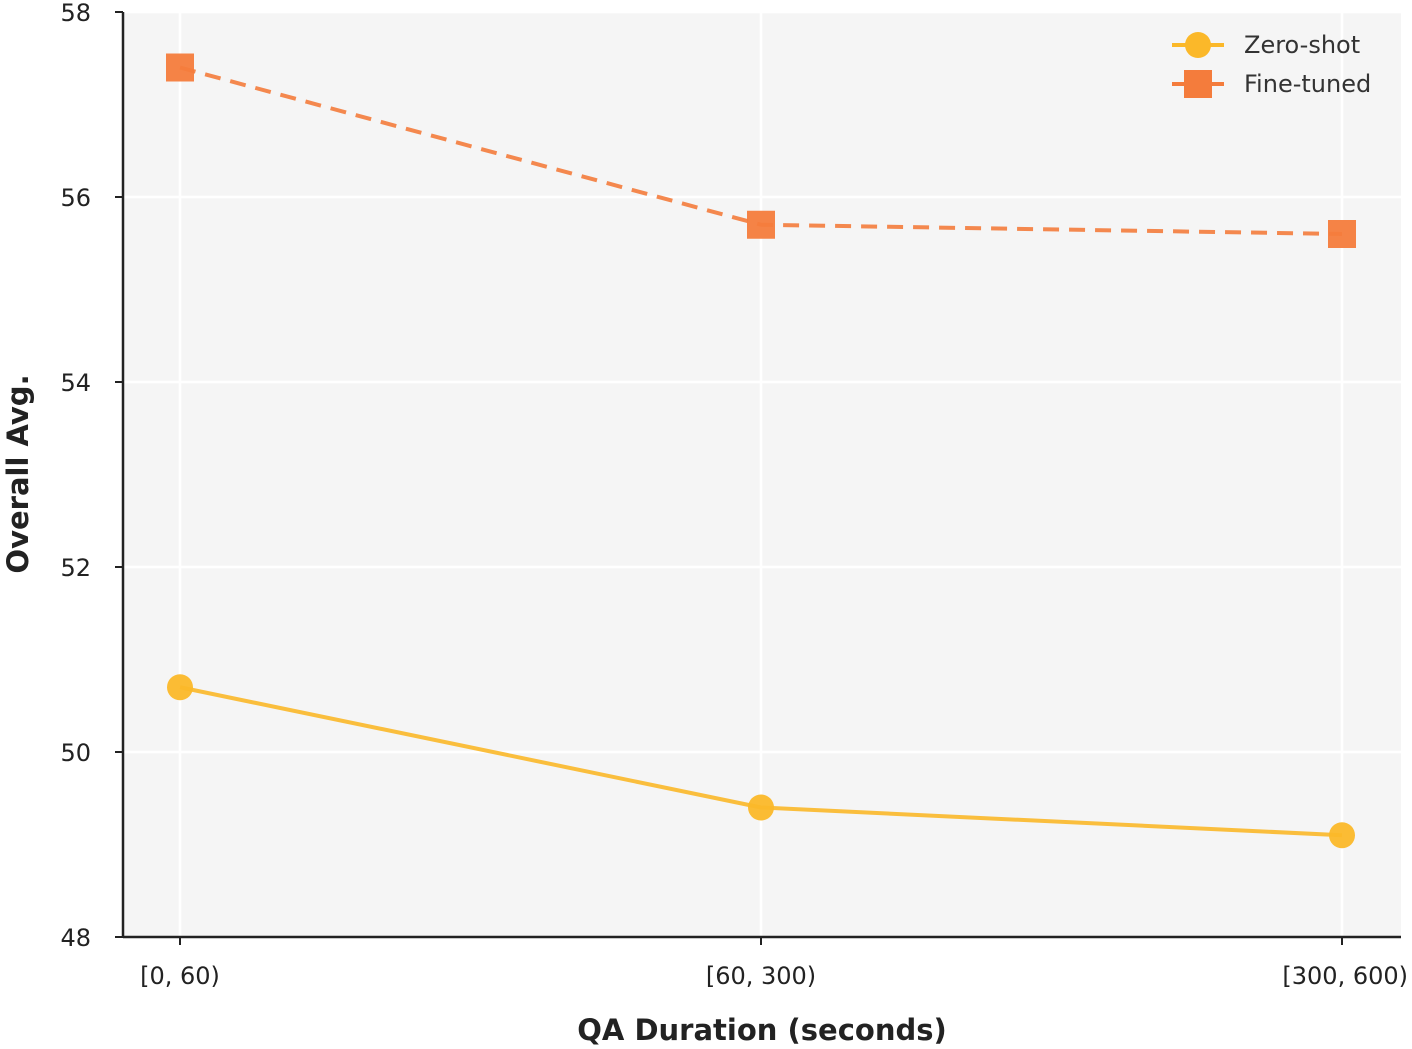 This screenshot has height=1049, width=1412. I want to click on y-tick-label: 48, so click(75, 938).